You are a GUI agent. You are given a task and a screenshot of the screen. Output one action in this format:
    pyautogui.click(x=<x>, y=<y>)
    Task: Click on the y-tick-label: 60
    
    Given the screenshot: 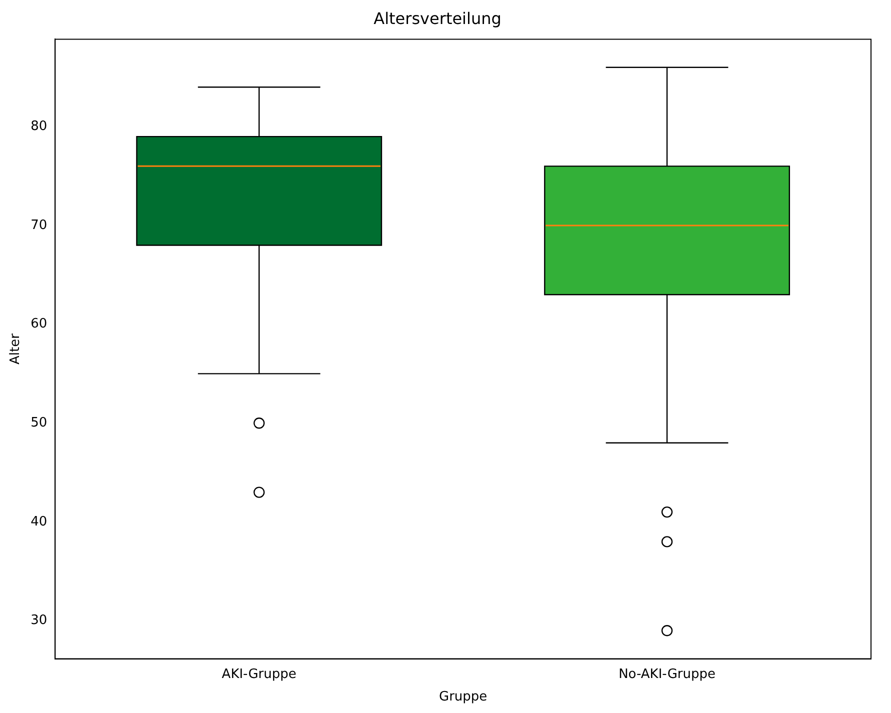 What is the action you would take?
    pyautogui.click(x=39, y=324)
    